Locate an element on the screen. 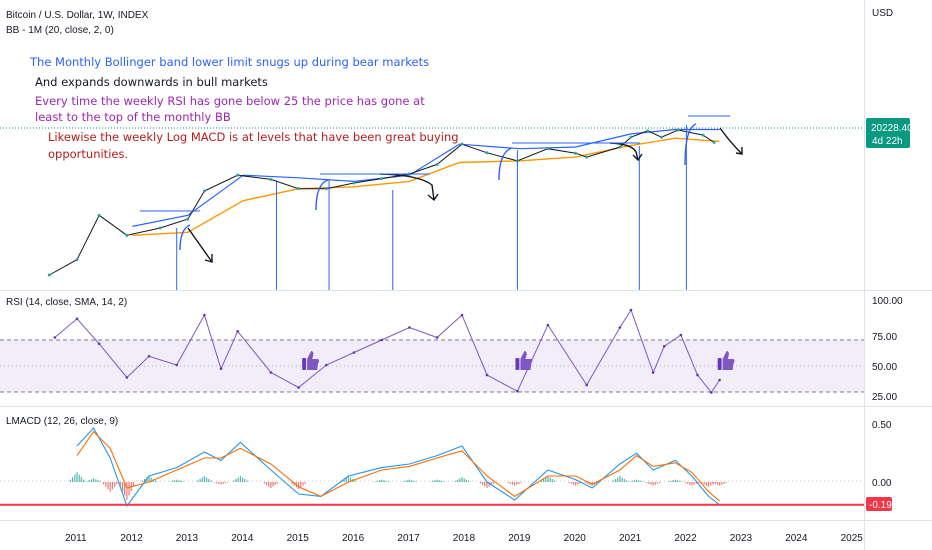 This screenshot has height=550, width=932. year-tick-2022: 2022 is located at coordinates (685, 538).